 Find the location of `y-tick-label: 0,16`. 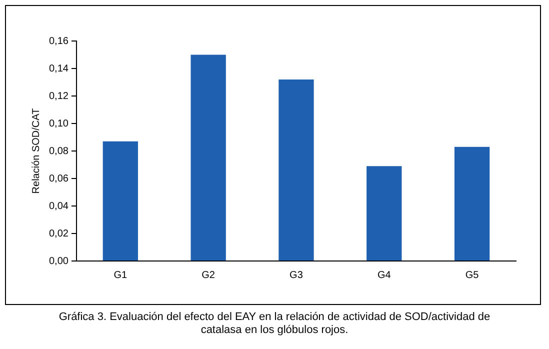

y-tick-label: 0,16 is located at coordinates (58, 41).